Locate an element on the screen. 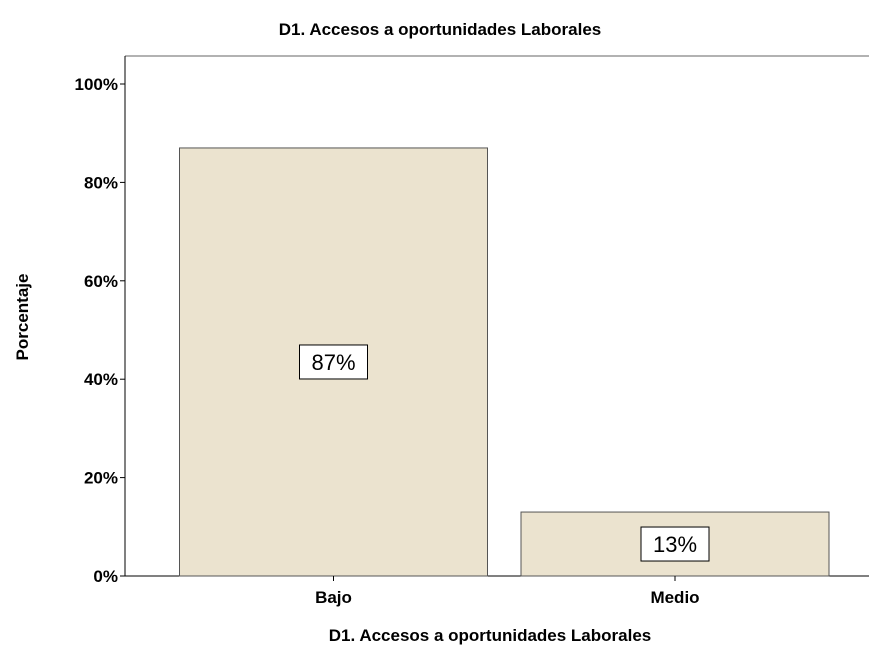 The width and height of the screenshot is (869, 649). y-axis-label: Porcentaje is located at coordinates (22, 317).